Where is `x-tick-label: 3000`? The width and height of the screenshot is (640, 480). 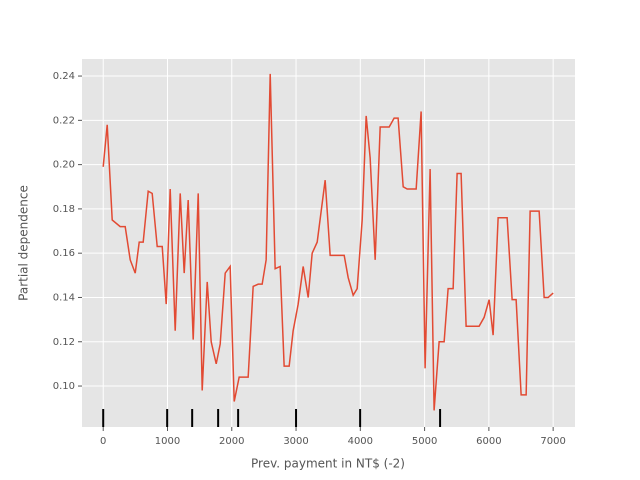
x-tick-label: 3000 is located at coordinates (295, 441).